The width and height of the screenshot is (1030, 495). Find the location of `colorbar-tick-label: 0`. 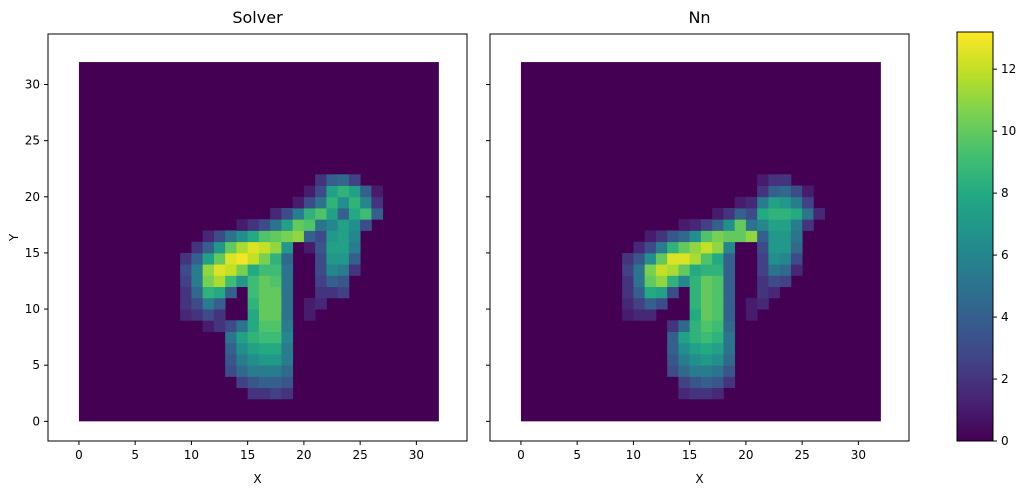

colorbar-tick-label: 0 is located at coordinates (1005, 441).